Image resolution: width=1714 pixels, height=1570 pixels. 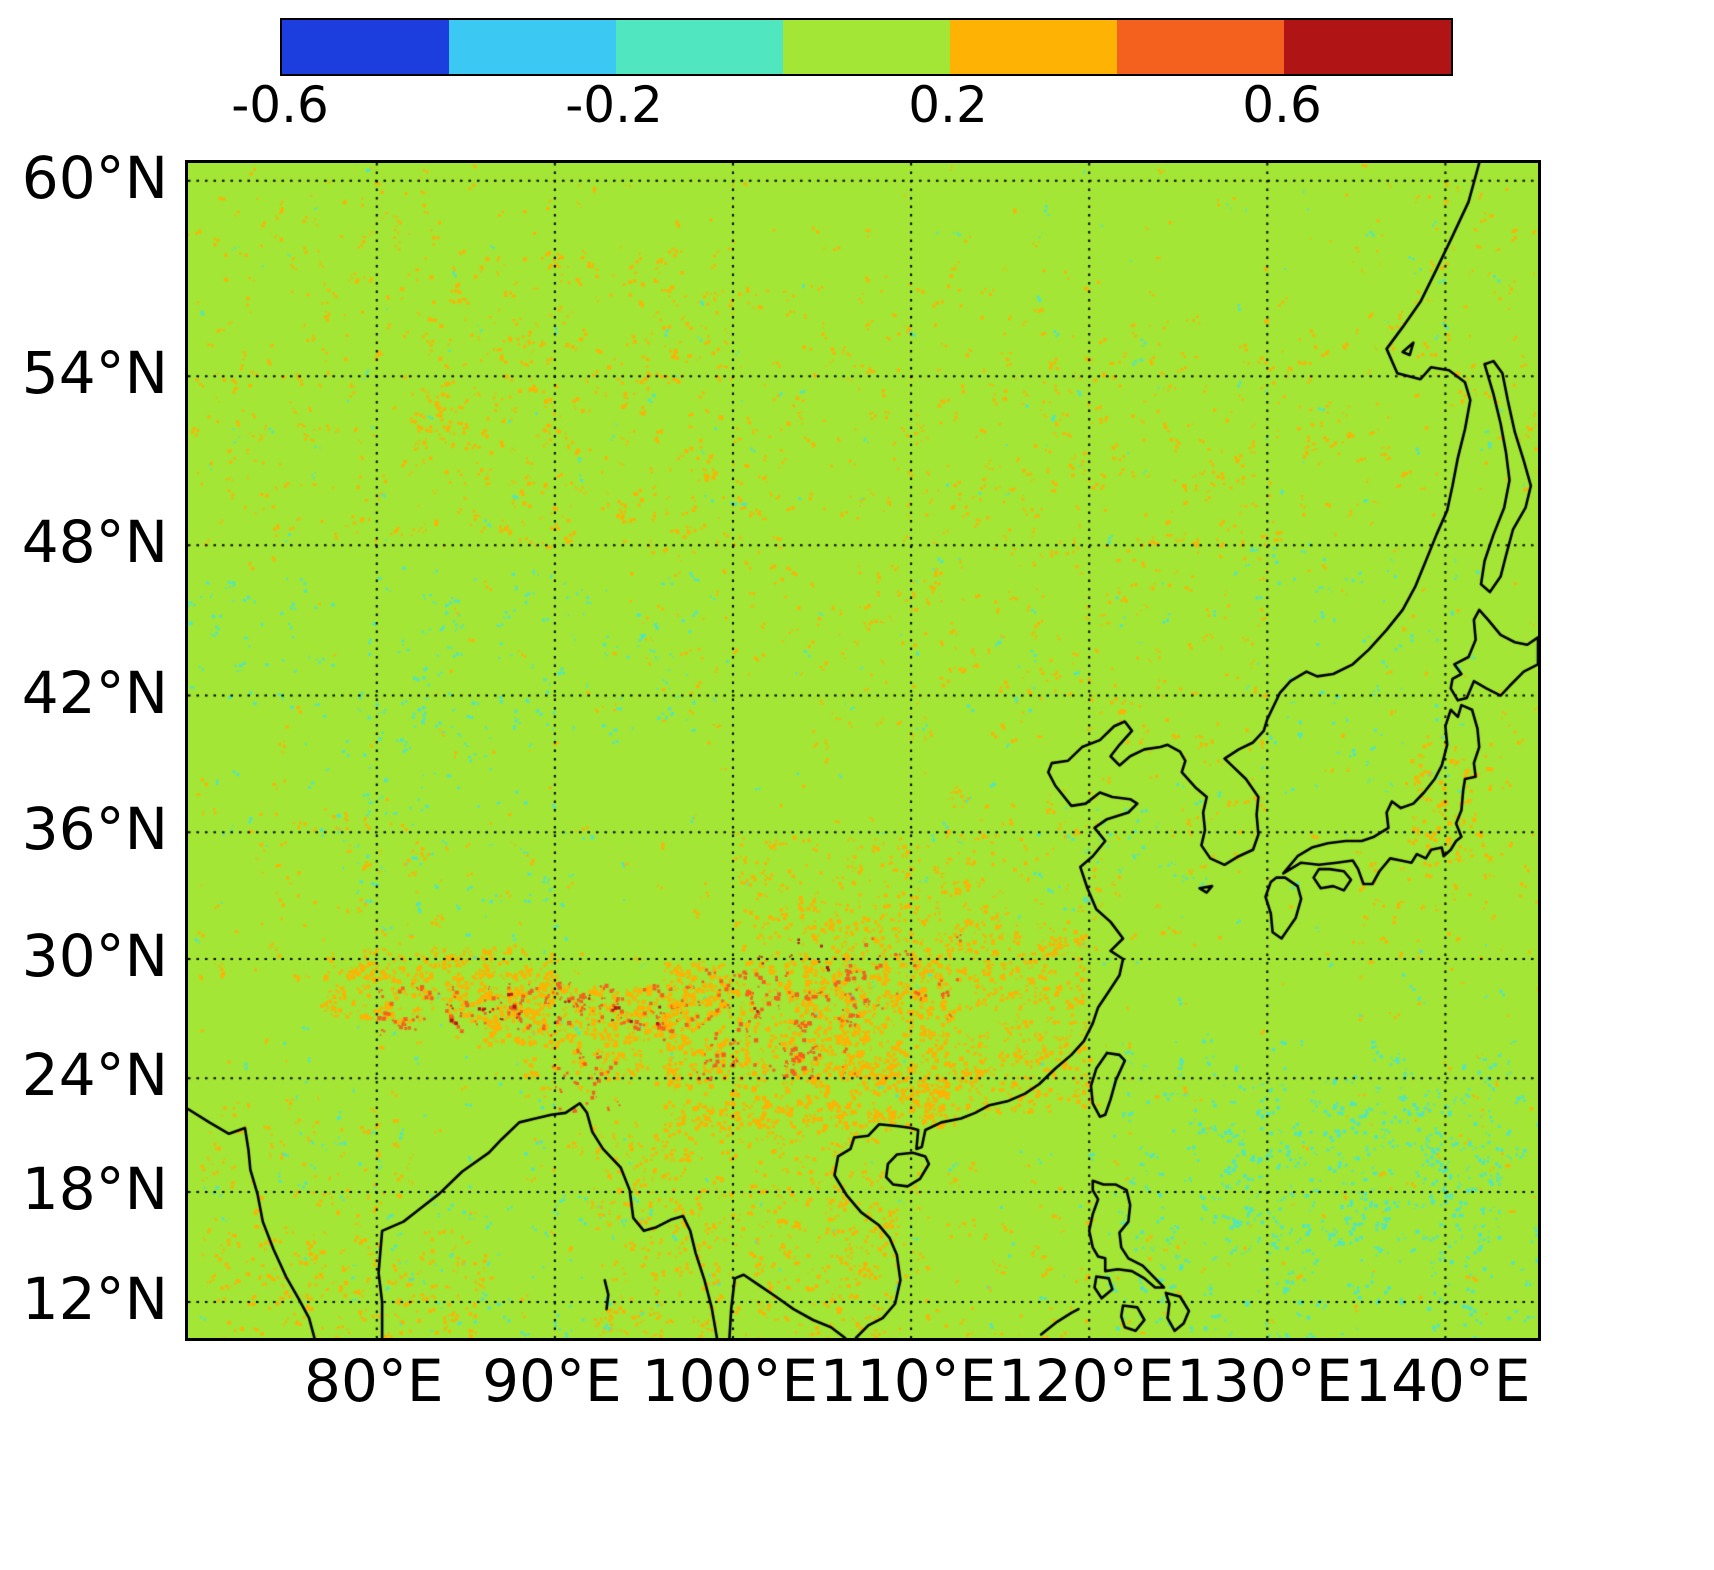 I want to click on colorbar, so click(x=866, y=47).